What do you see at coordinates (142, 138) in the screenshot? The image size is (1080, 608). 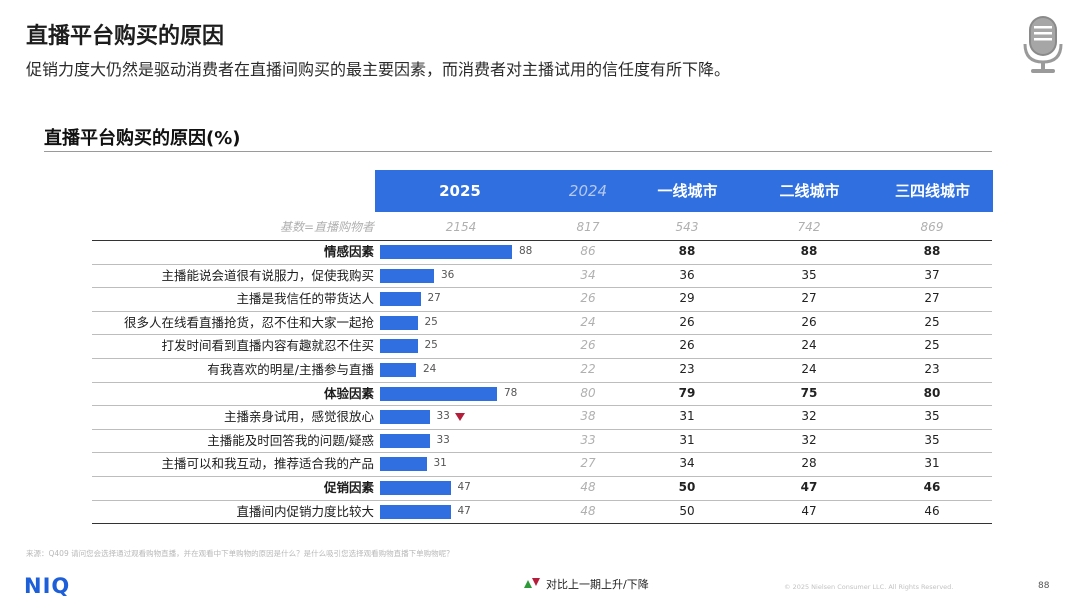 I see `chart-title: 直播平台购买的原因(%)` at bounding box center [142, 138].